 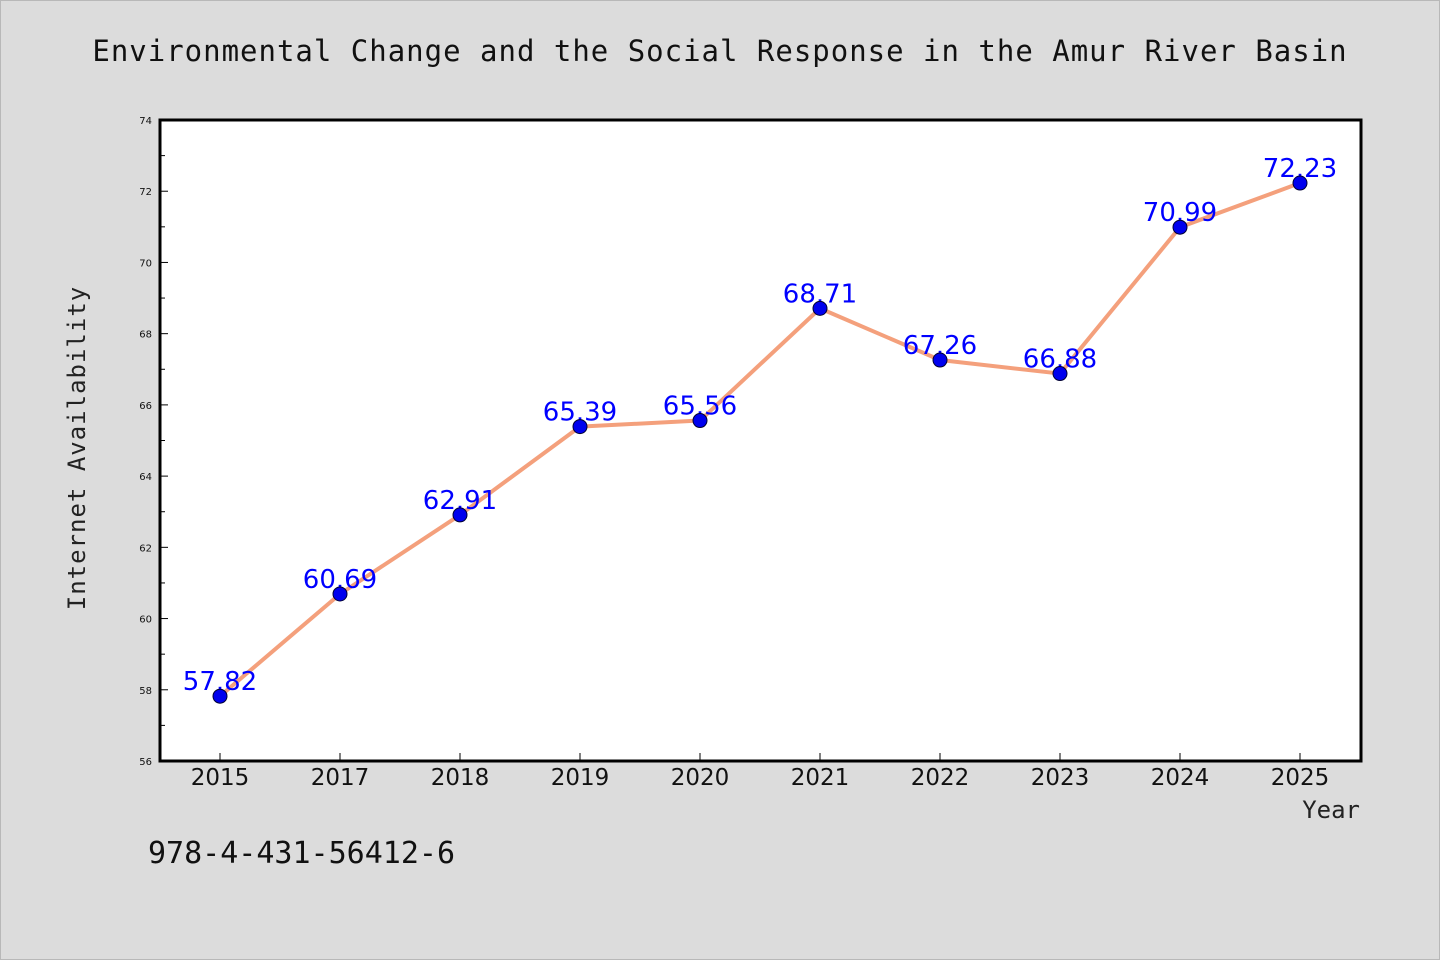 I want to click on x-tick-label: 2024, so click(x=1180, y=778).